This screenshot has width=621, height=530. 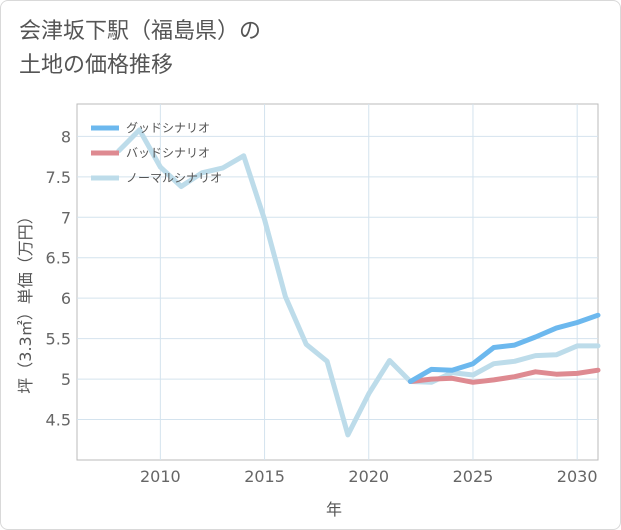 I want to click on x-tick-label: 2025, so click(x=473, y=476).